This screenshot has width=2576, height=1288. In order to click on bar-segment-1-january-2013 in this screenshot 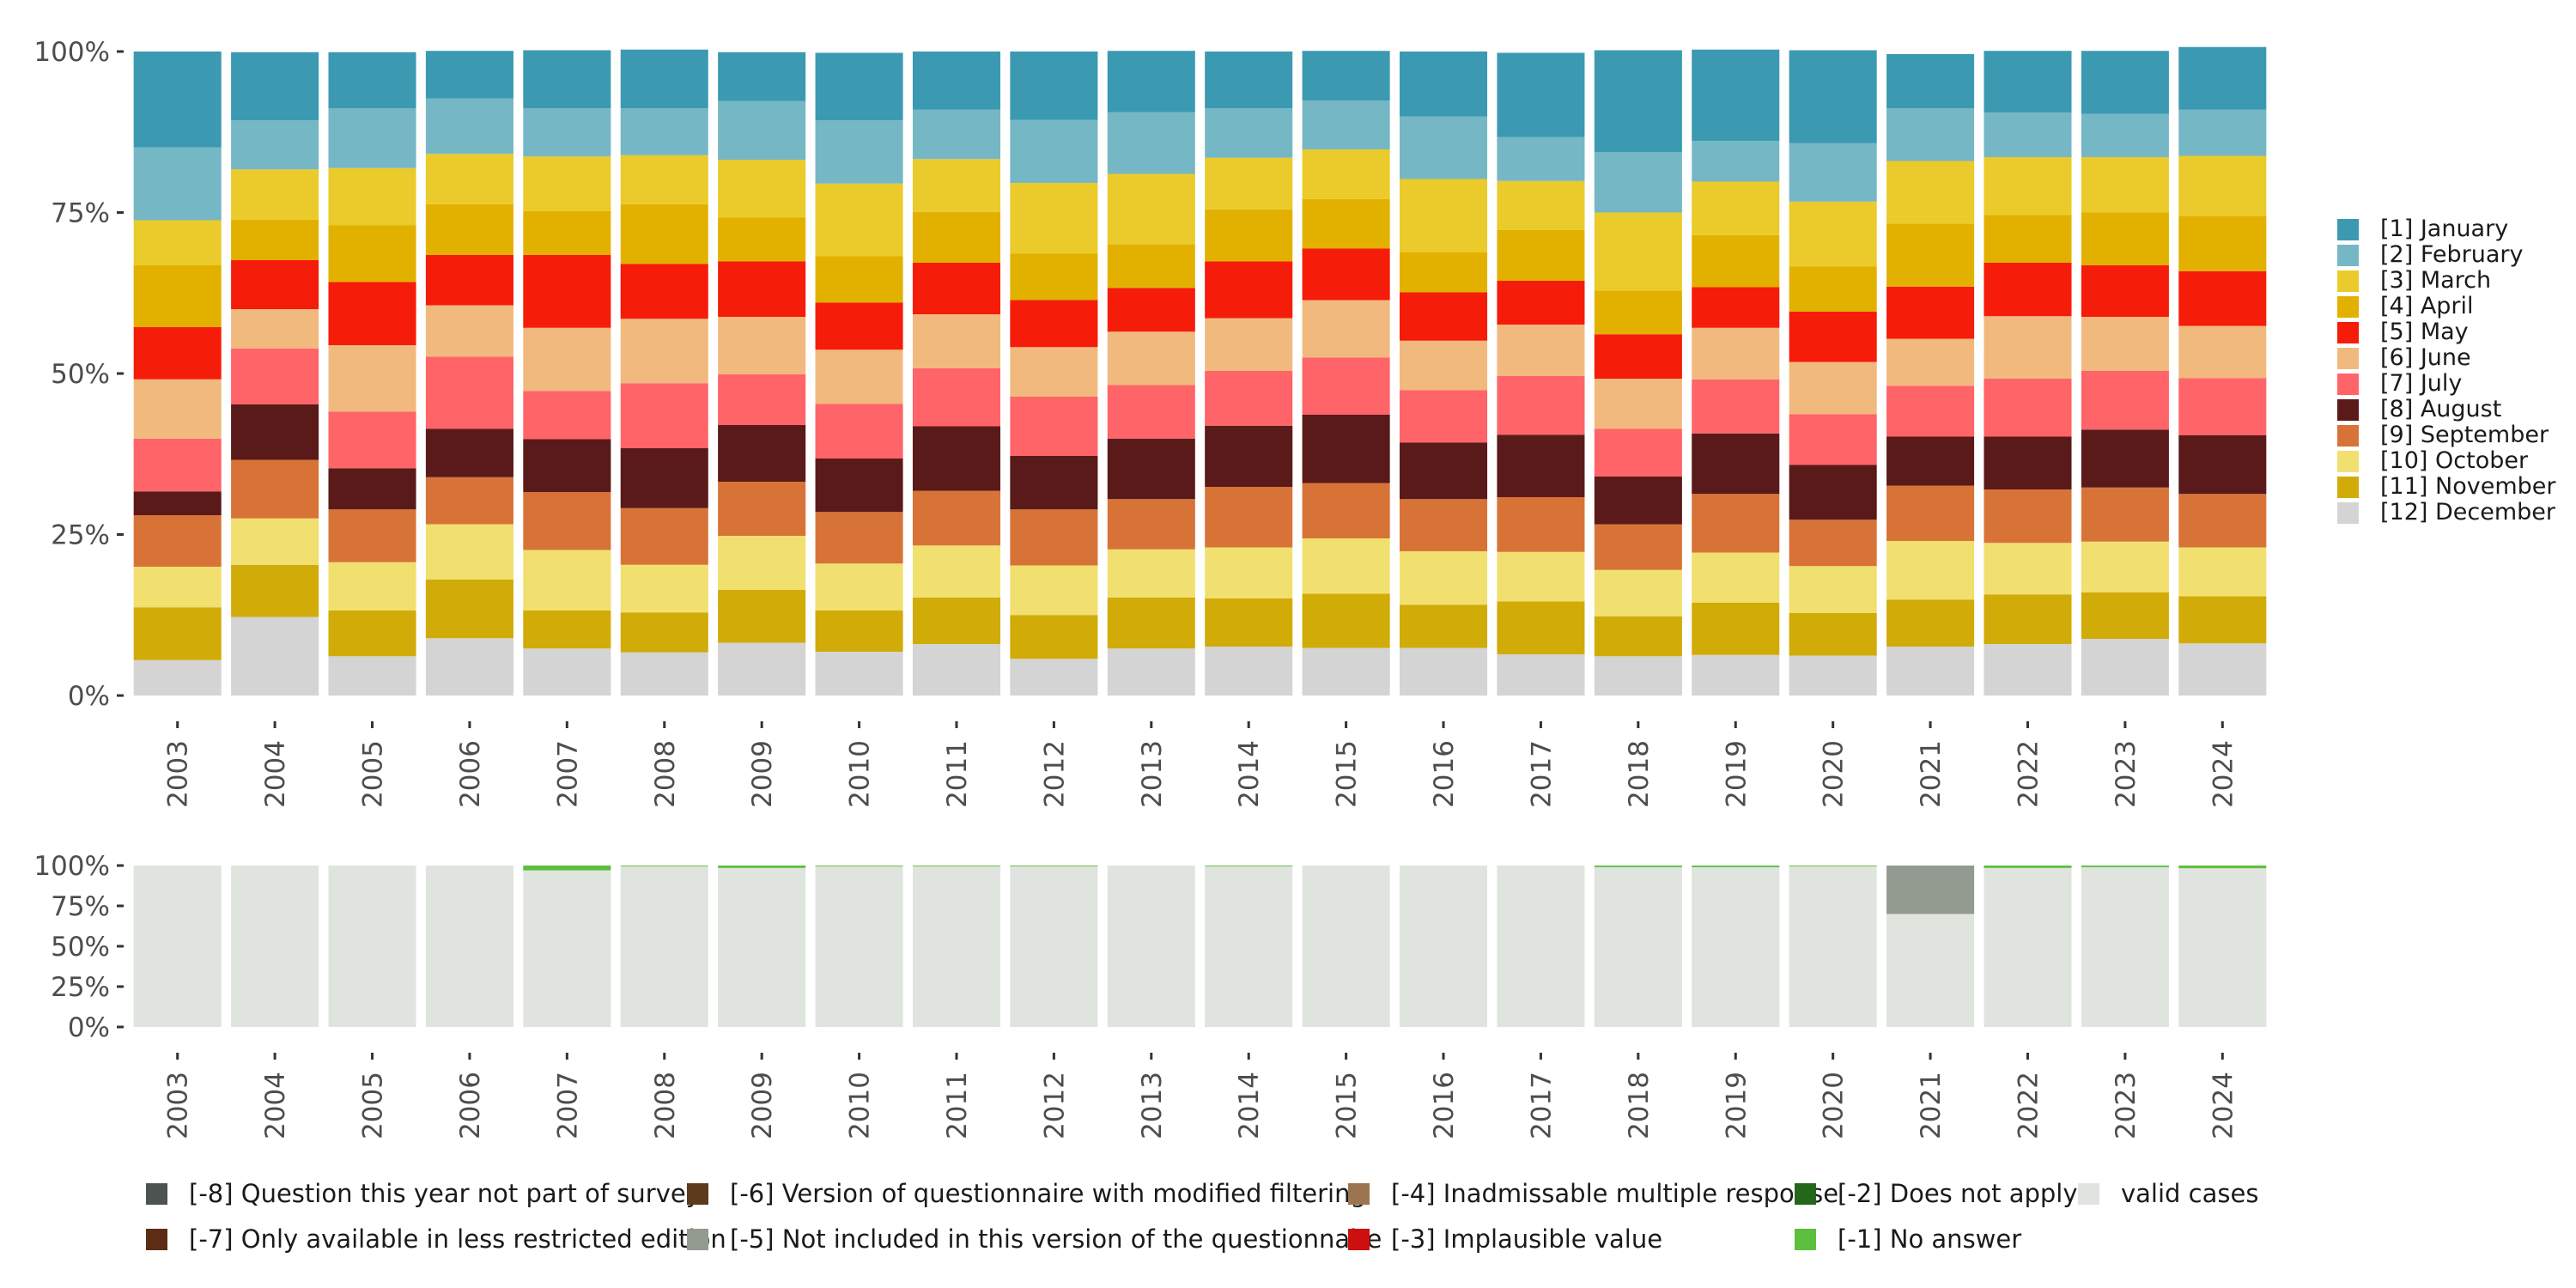, I will do `click(1151, 82)`.